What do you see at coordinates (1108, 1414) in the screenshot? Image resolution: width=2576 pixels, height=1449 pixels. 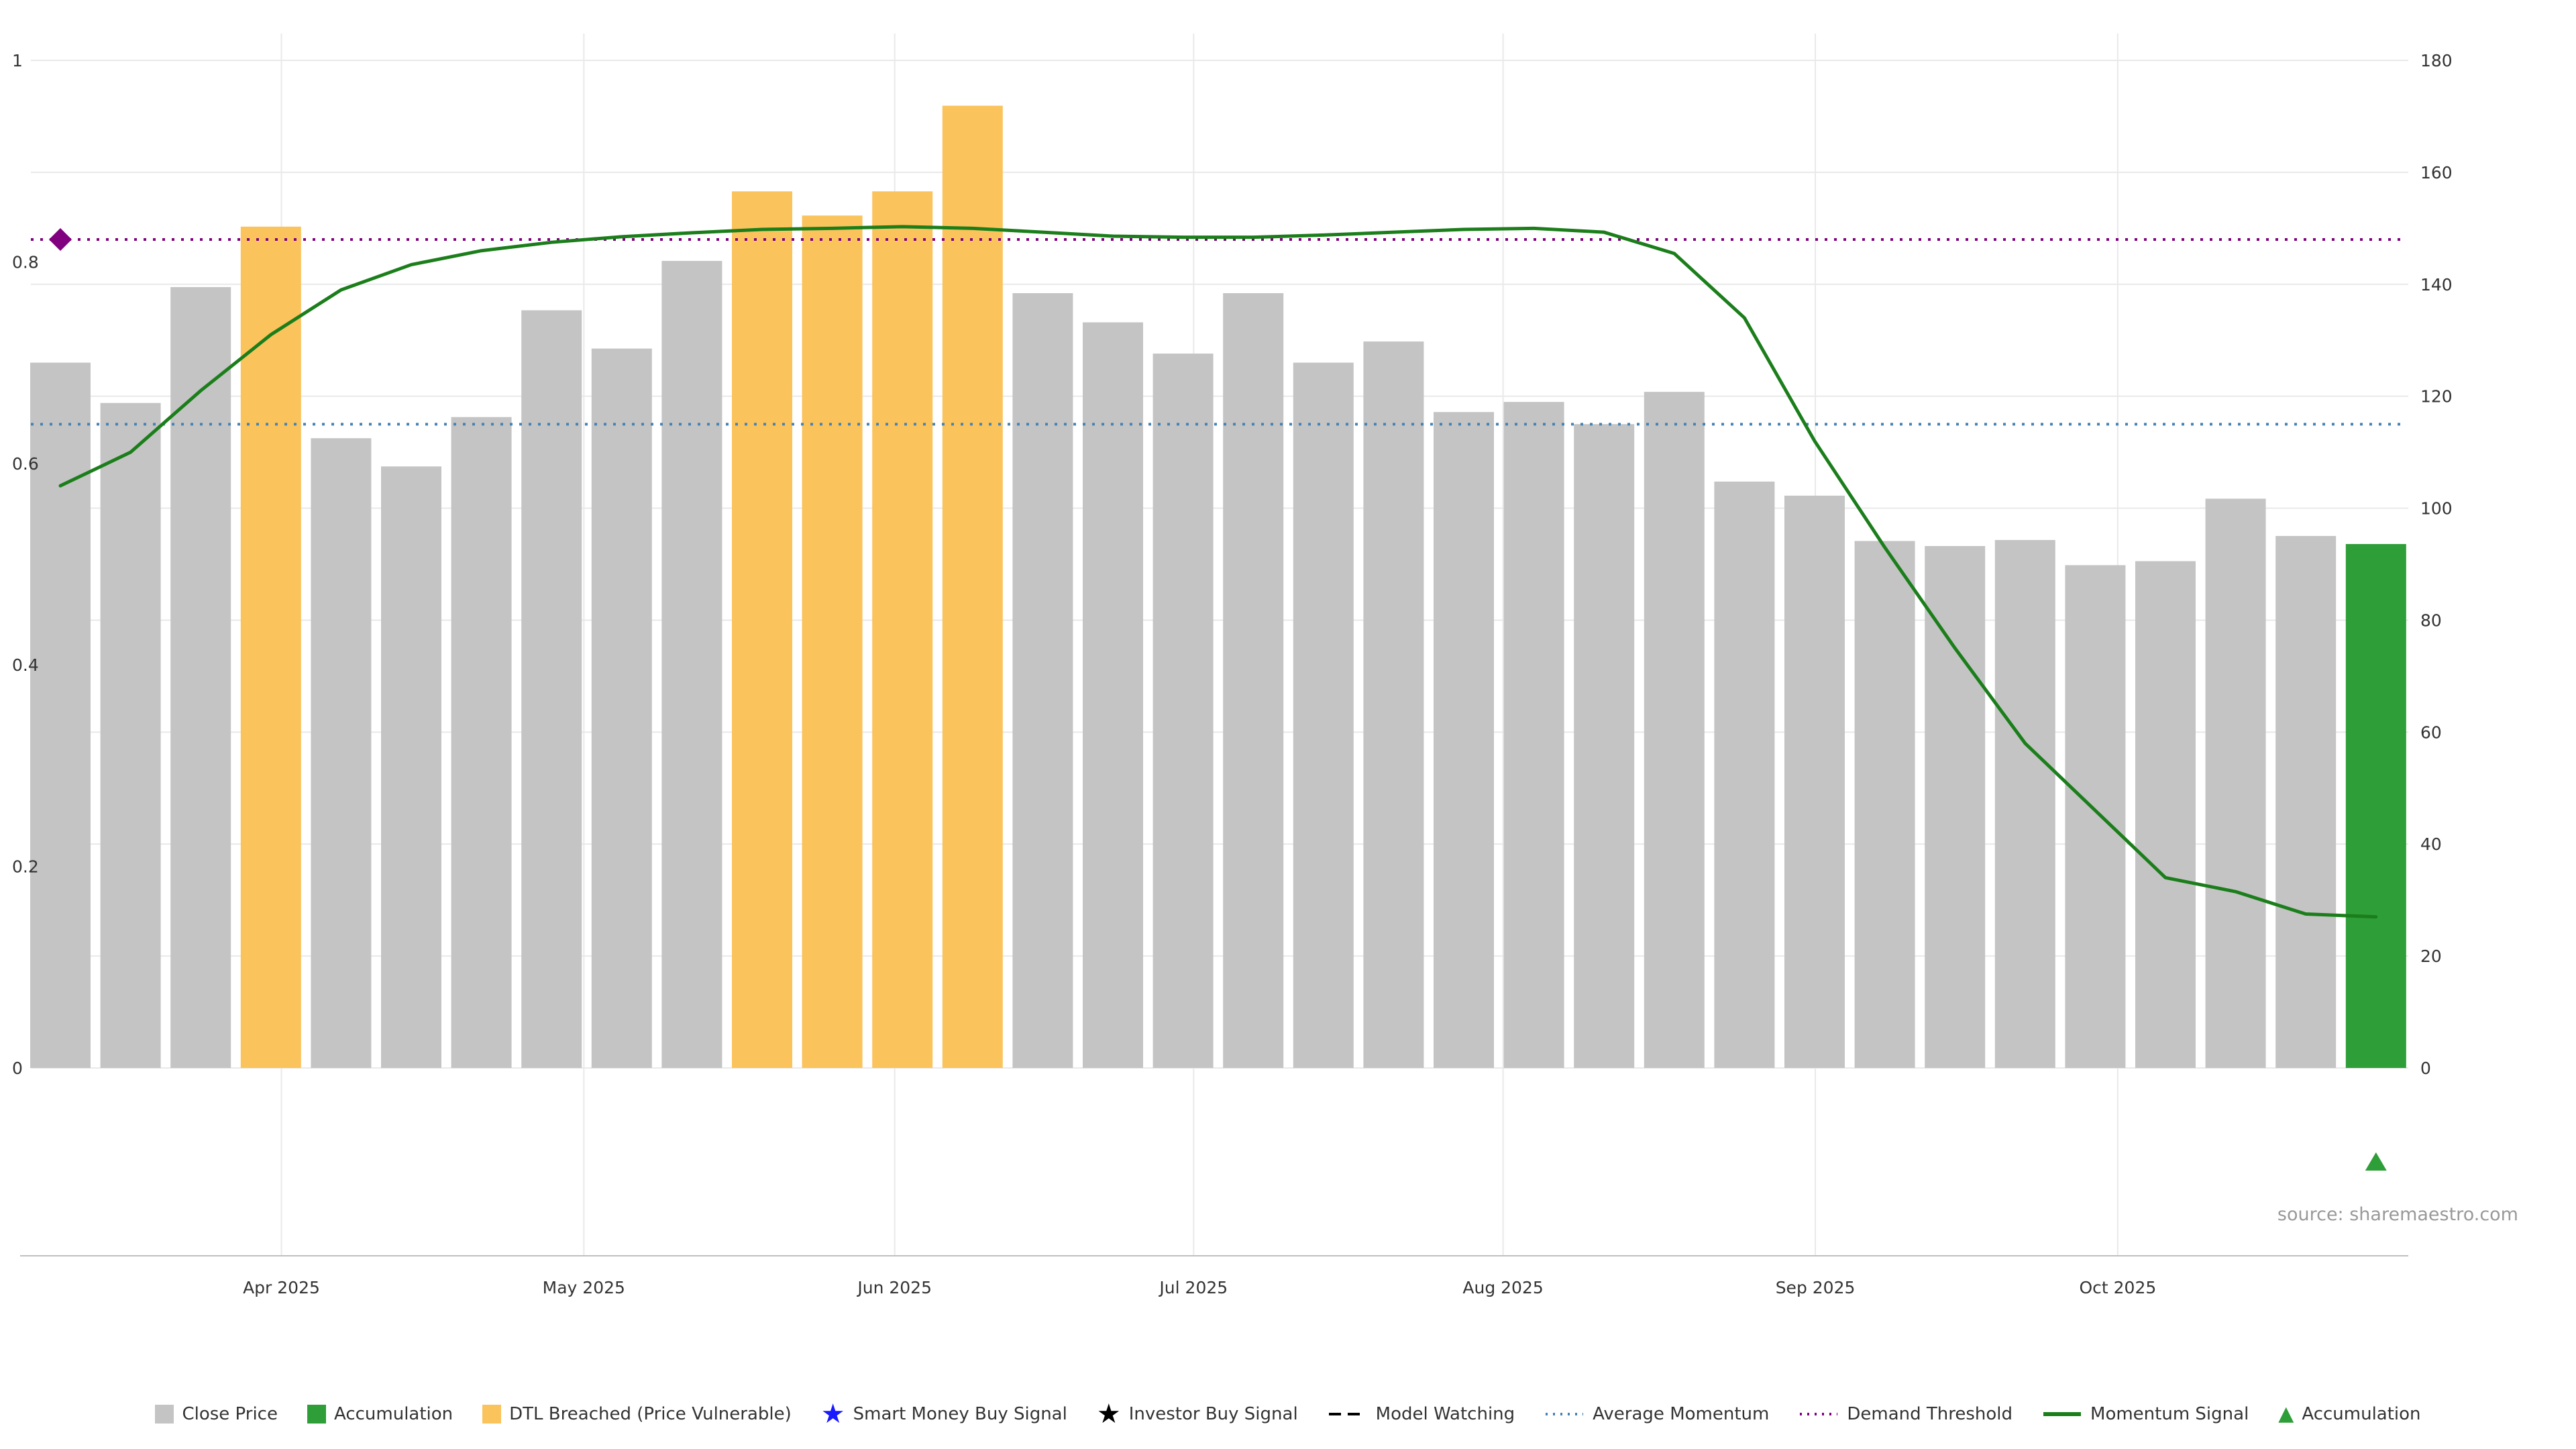 I see `legend-swatch-star-investor-buy-signal: ★` at bounding box center [1108, 1414].